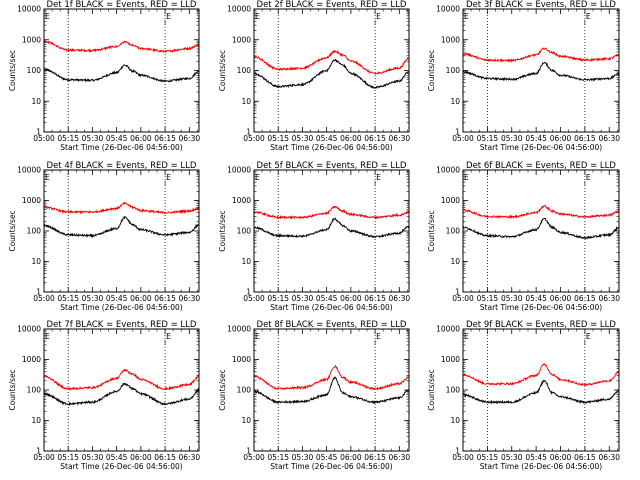  Describe the element at coordinates (332, 5) in the screenshot. I see `panel-title: Det 2f BLACK = Events, RED = LLD` at that location.